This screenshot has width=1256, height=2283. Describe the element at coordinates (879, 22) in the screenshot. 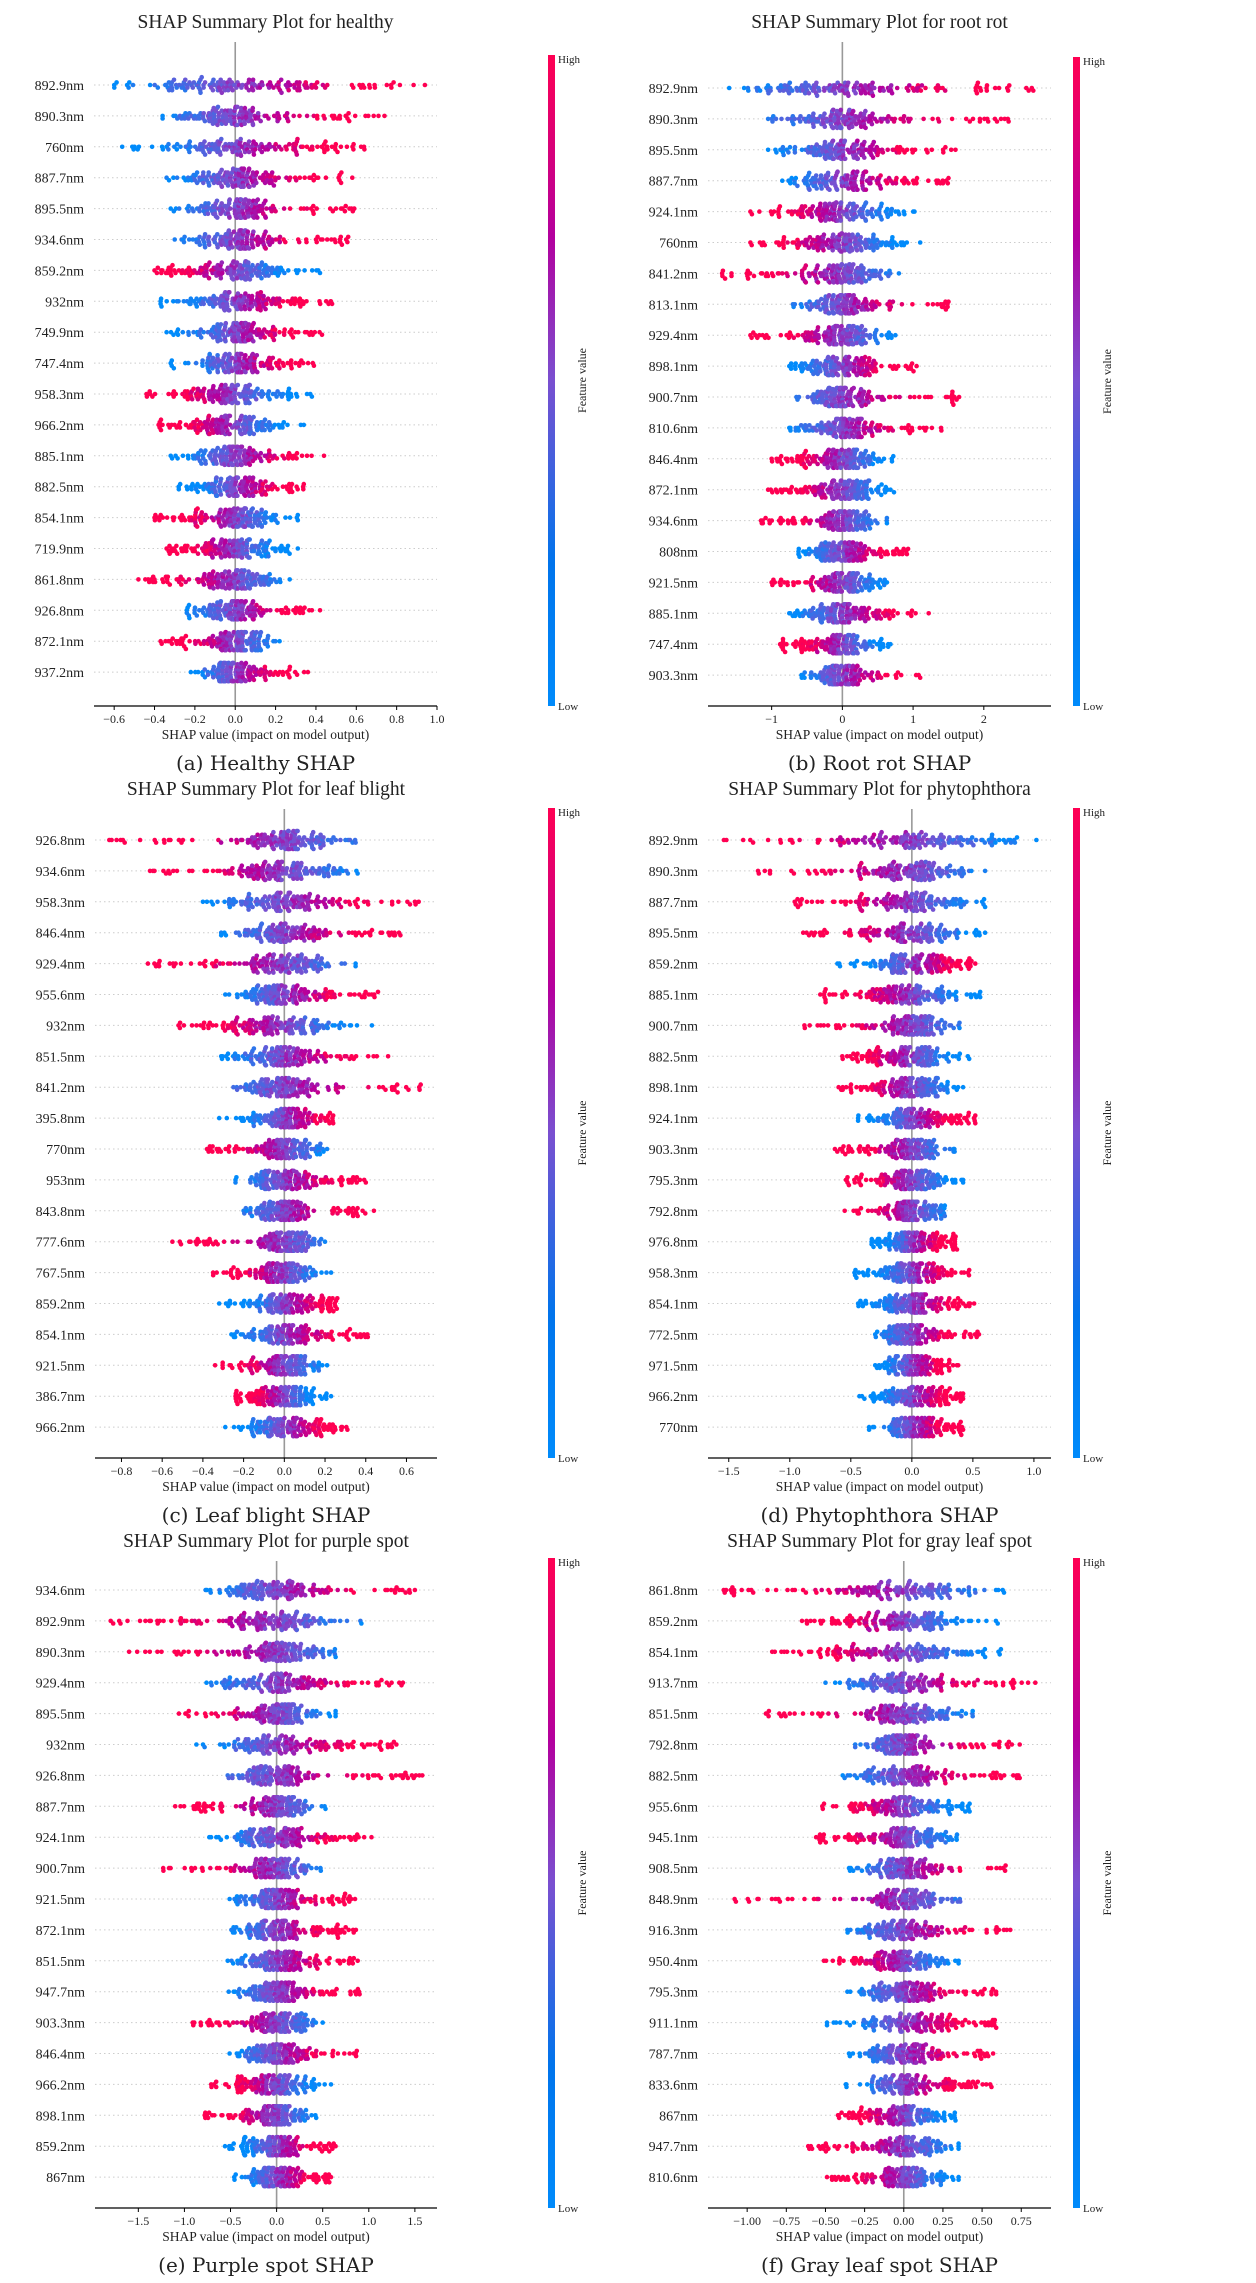

I see `chart-title: SHAP Summary Plot for root rot` at that location.